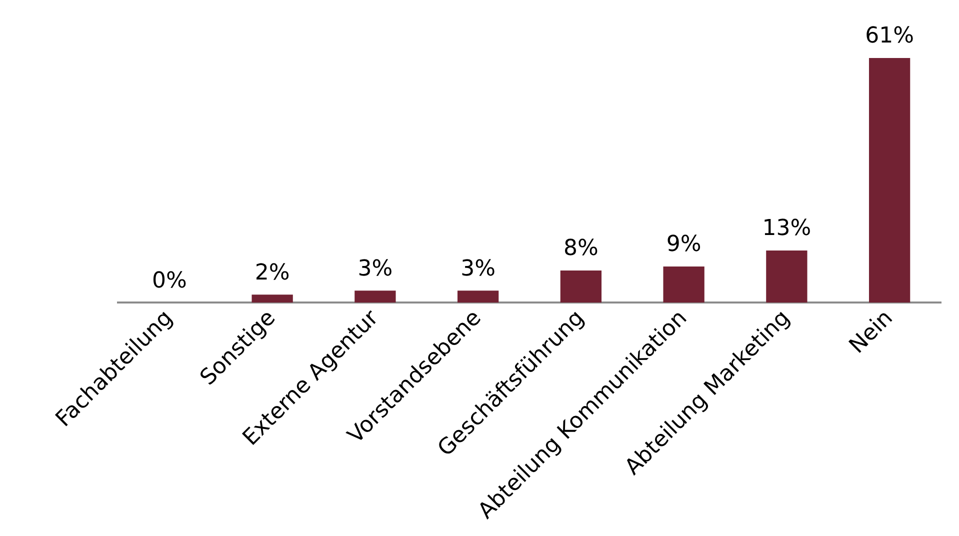  Describe the element at coordinates (889, 36) in the screenshot. I see `data-label: 61%` at that location.